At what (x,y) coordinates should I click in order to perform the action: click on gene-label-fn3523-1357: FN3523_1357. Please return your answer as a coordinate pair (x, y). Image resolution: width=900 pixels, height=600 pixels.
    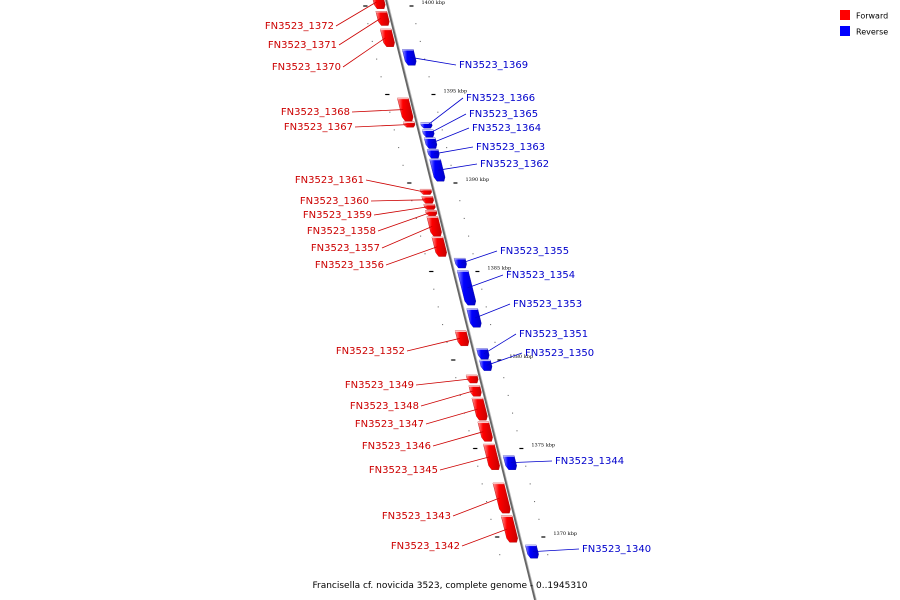
    Looking at the image, I should click on (345, 248).